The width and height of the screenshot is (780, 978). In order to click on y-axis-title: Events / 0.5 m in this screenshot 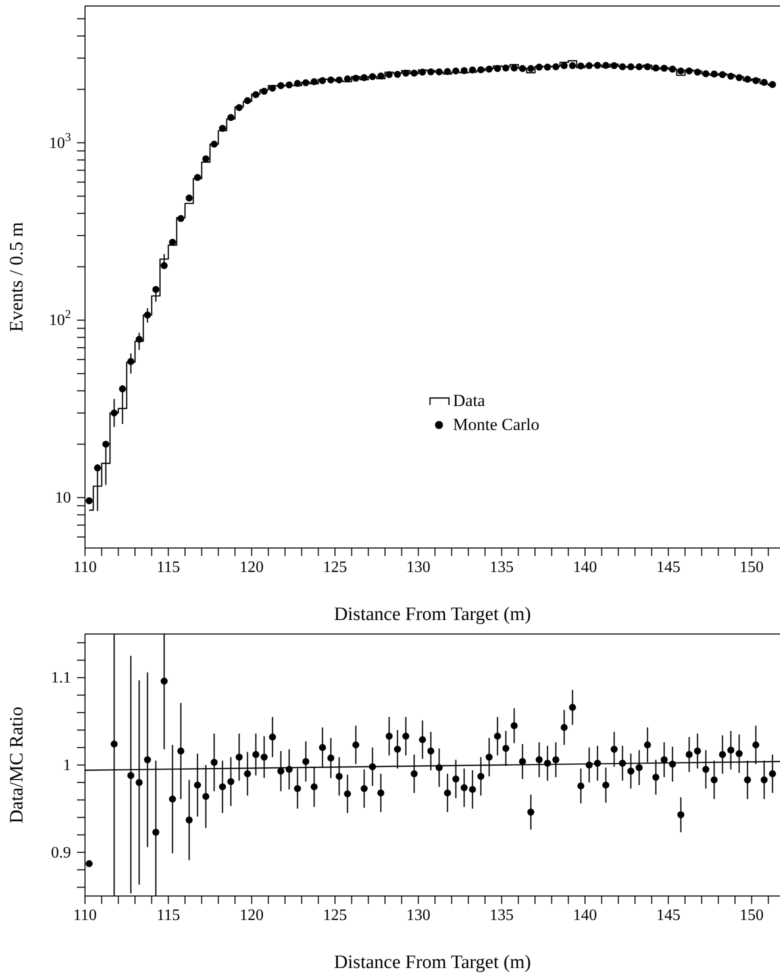, I will do `click(17, 277)`.